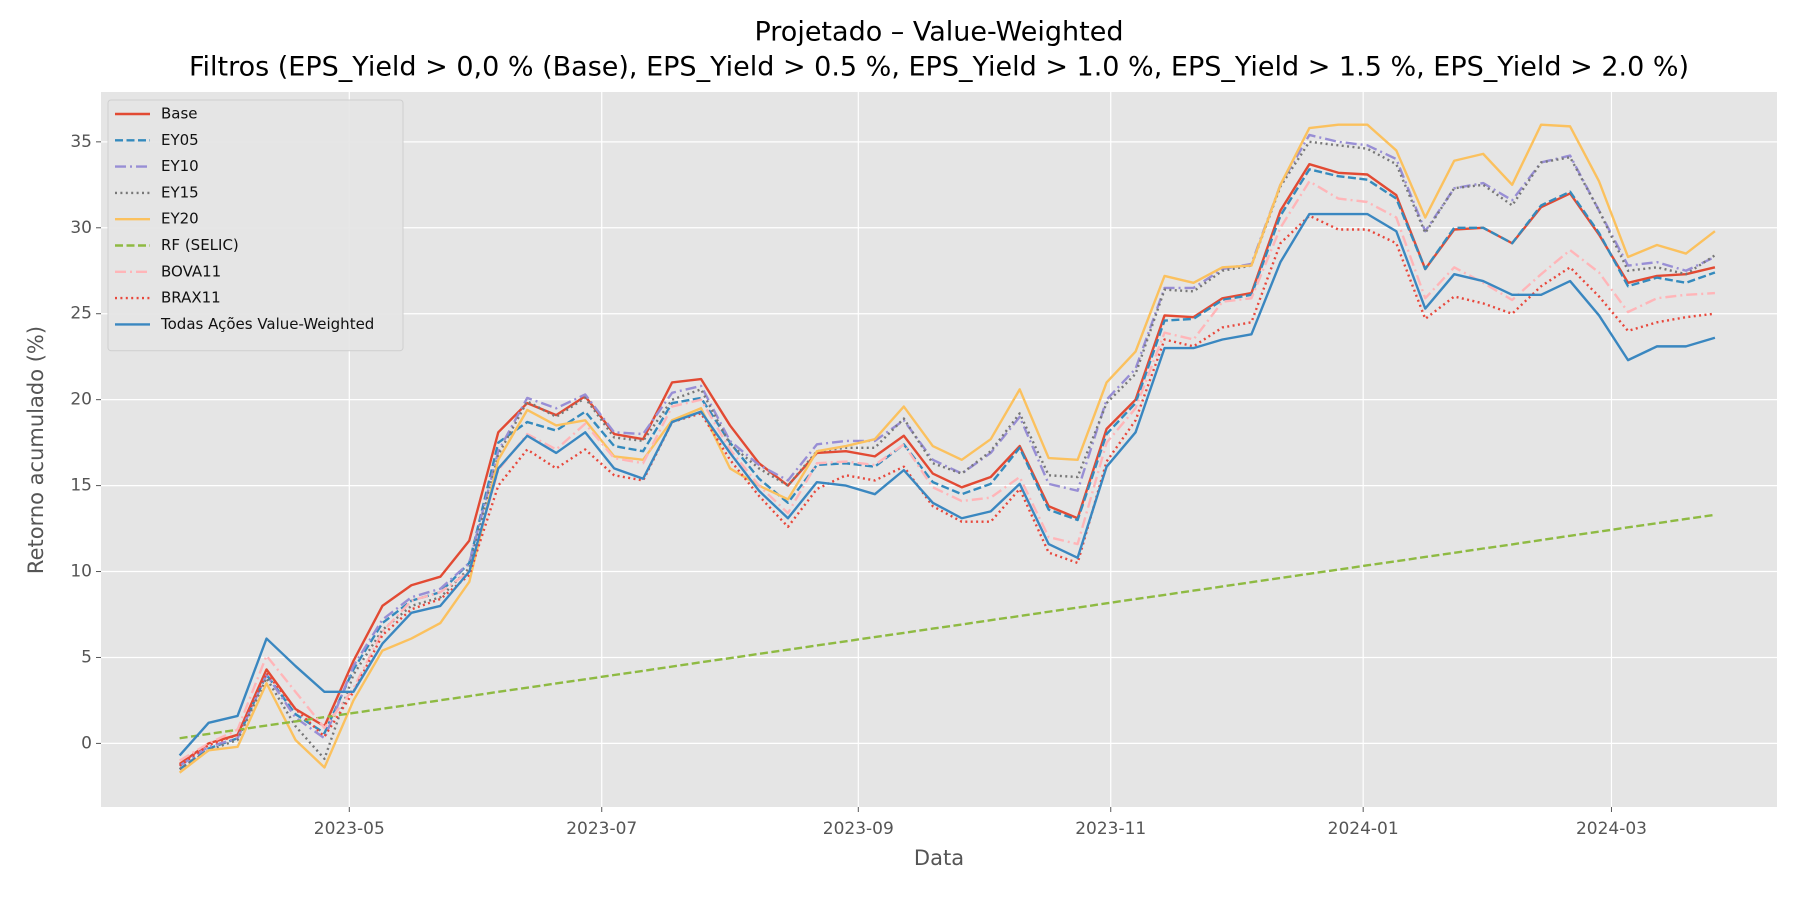 This screenshot has width=1800, height=900. I want to click on legend-label: EY15, so click(180, 192).